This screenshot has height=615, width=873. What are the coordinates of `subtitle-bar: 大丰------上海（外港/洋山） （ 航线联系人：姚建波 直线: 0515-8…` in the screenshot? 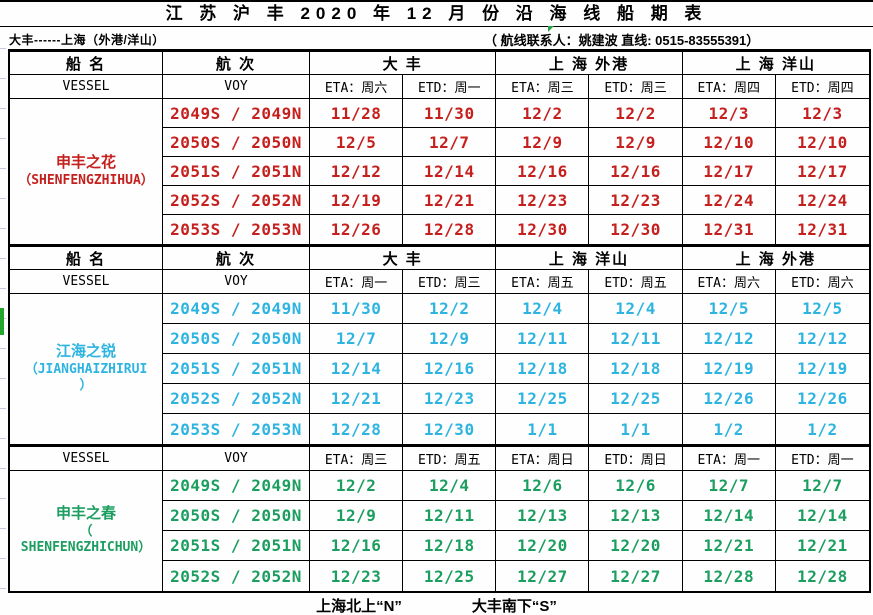 It's located at (436, 37).